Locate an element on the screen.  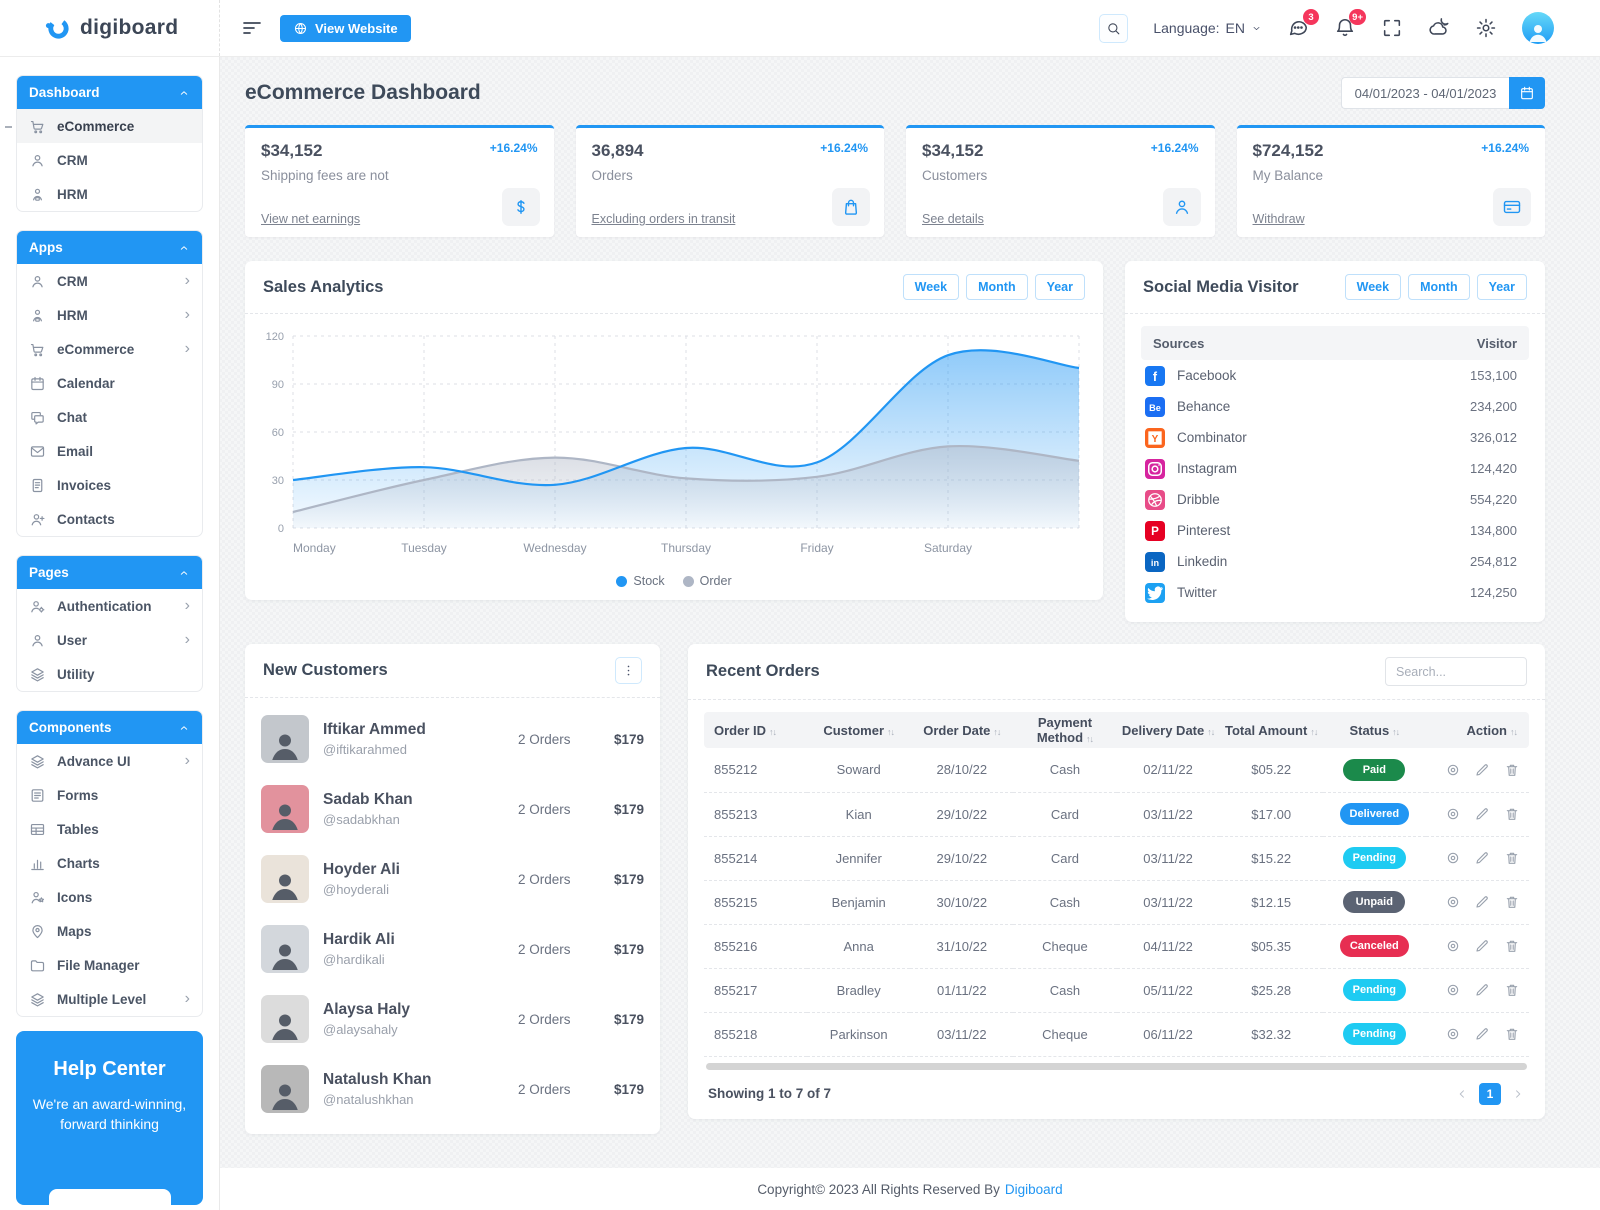
customer-row: Hoyder Ali @hoyderali 2 Orders $179 is located at coordinates (452, 879).